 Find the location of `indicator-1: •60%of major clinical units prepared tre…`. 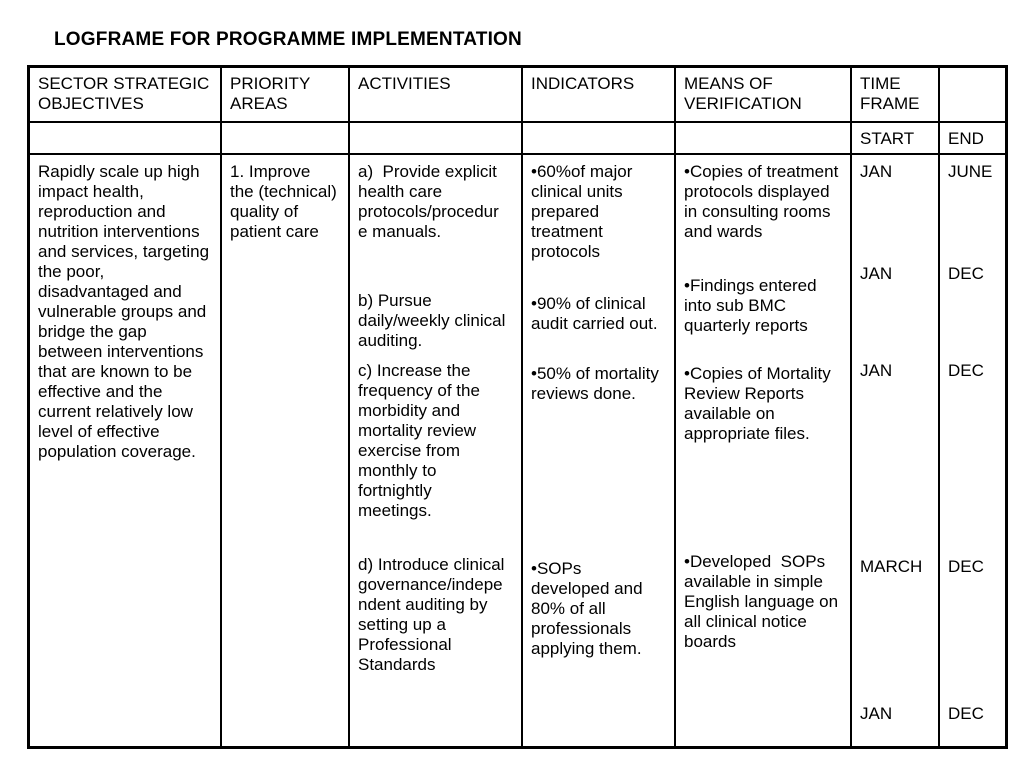

indicator-1: •60%of major clinical units prepared tre… is located at coordinates (582, 211).